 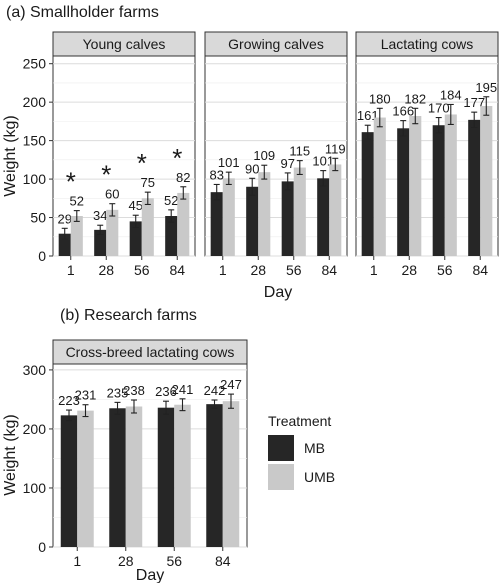 I want to click on x-axis-title-a: Day, so click(x=278, y=292).